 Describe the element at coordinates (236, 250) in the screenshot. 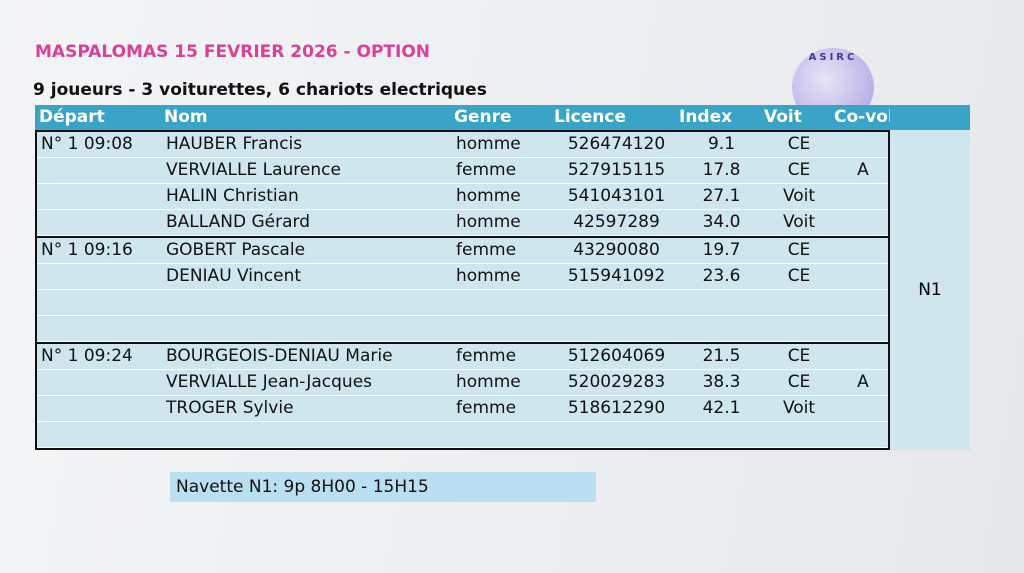

I see `cell: GOBERT Pascale` at that location.